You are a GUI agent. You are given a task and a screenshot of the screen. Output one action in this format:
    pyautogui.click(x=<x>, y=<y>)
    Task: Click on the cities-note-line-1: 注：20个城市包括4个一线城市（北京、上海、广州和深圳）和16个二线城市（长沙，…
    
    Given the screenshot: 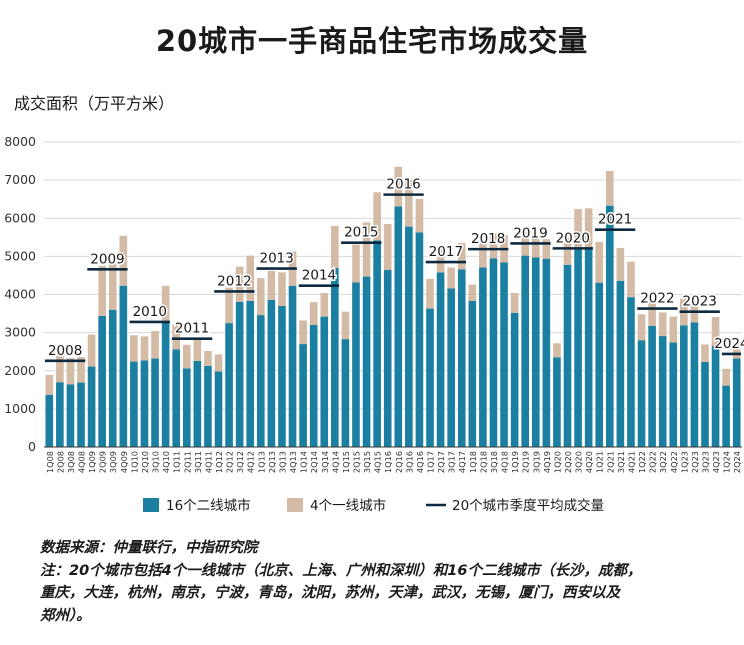 What is the action you would take?
    pyautogui.click(x=341, y=570)
    